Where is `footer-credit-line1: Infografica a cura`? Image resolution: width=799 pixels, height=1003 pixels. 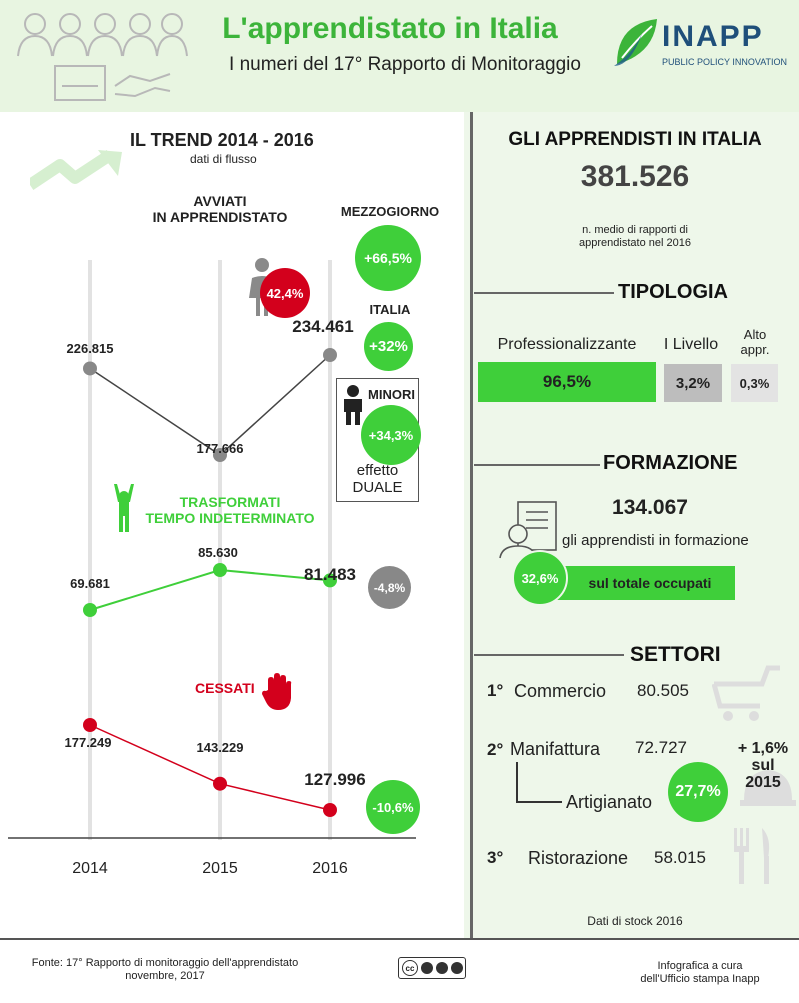
footer-credit-line1: Infografica a cura is located at coordinates (700, 966).